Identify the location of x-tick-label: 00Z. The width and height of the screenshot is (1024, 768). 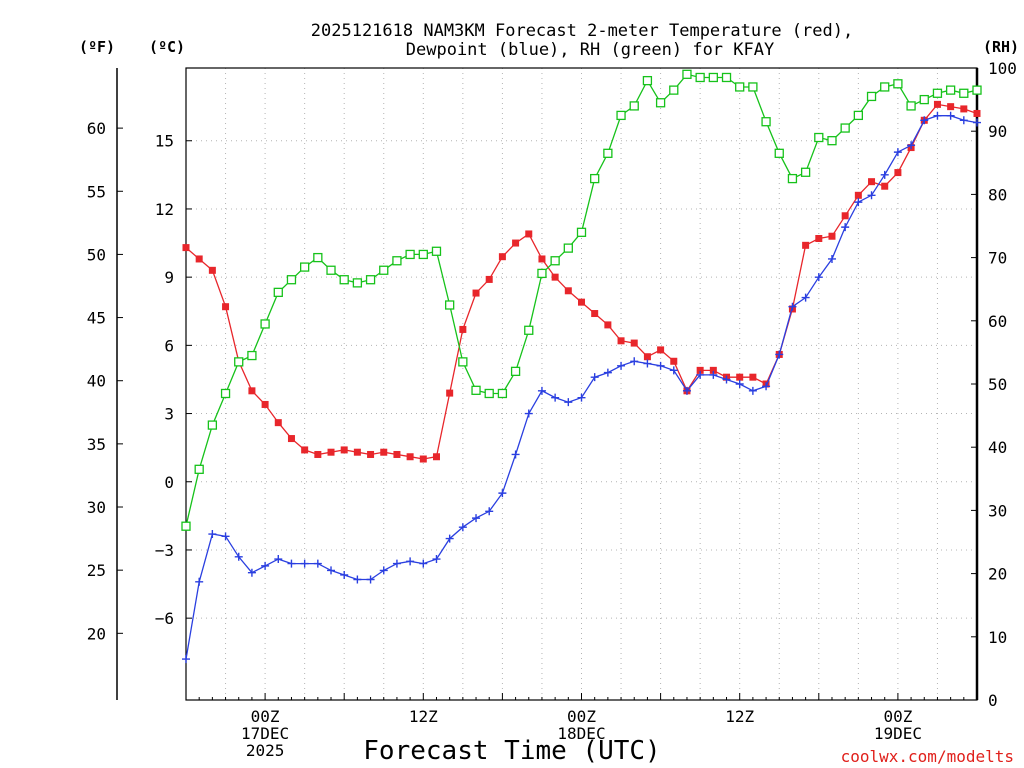
(265, 716).